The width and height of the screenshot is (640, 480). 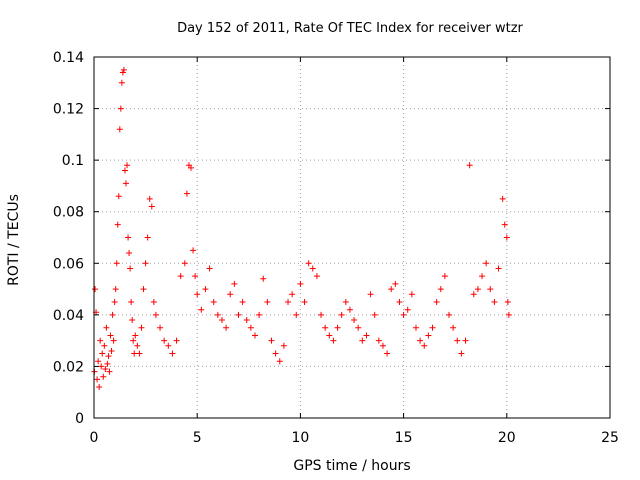 What do you see at coordinates (300, 438) in the screenshot?
I see `x-tick-label: 10` at bounding box center [300, 438].